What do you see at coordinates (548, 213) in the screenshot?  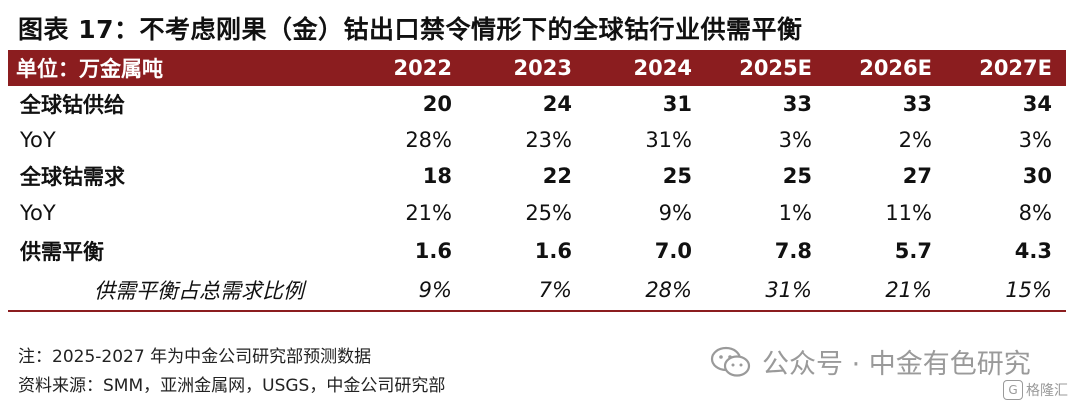 I see `table-cell: 25%` at bounding box center [548, 213].